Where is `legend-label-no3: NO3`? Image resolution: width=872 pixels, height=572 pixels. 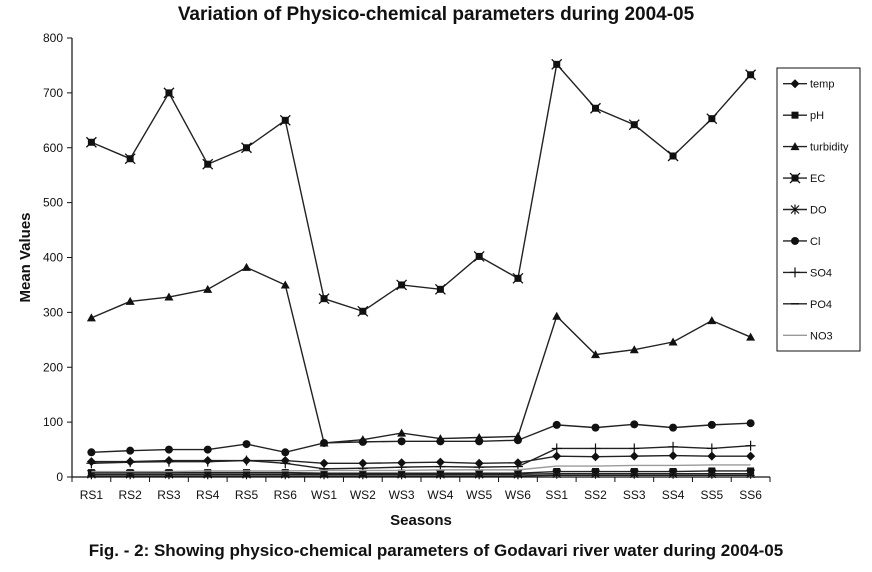
legend-label-no3: NO3 is located at coordinates (821, 336).